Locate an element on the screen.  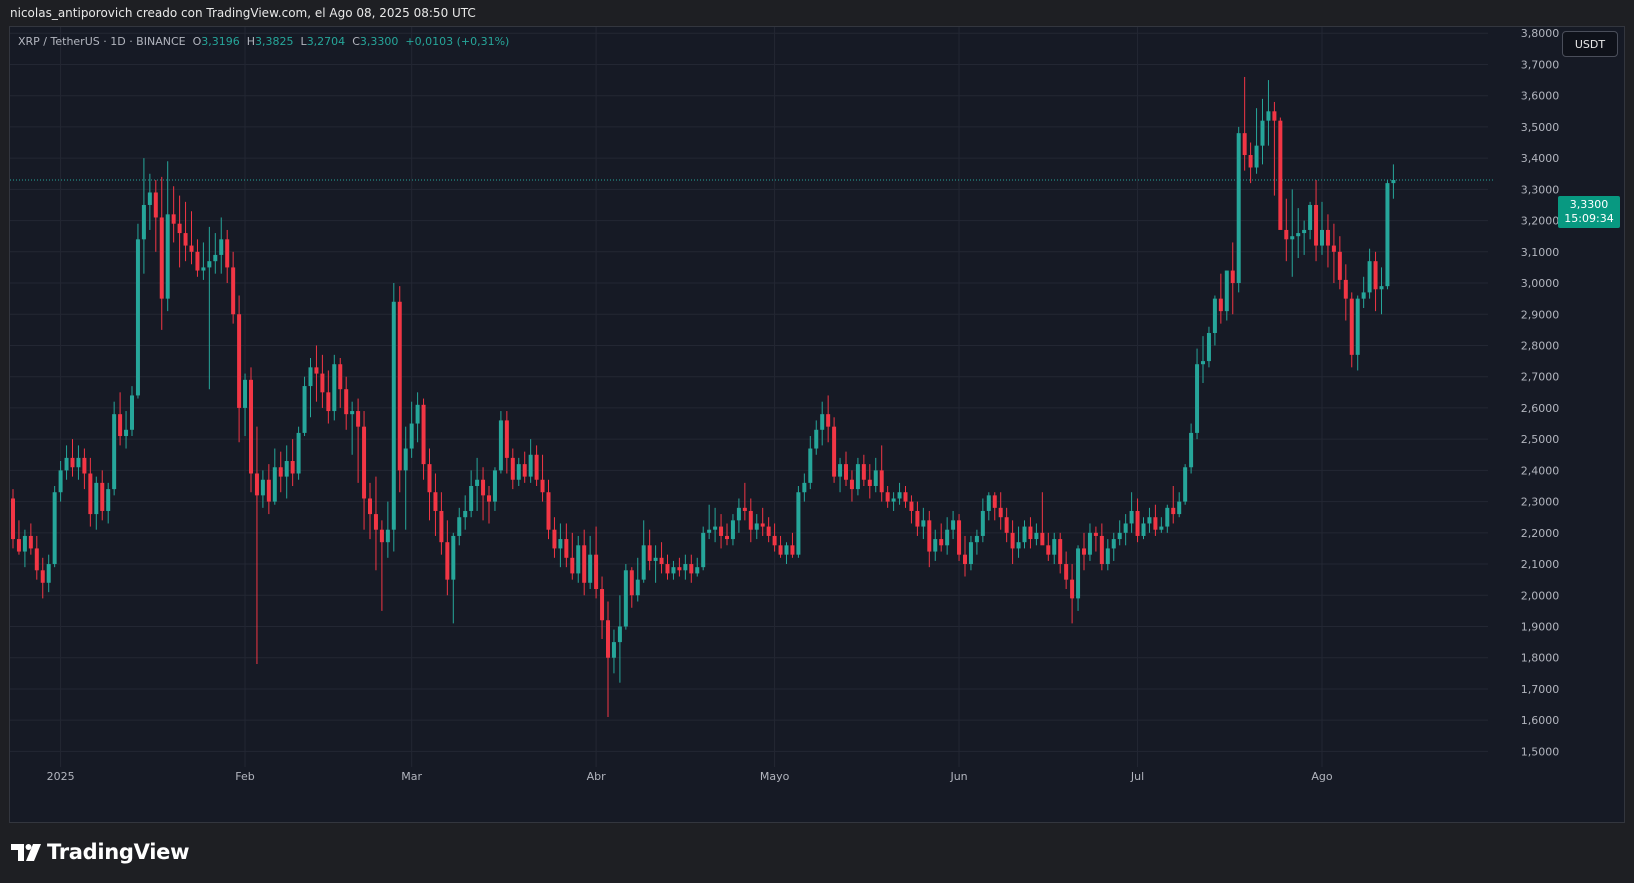
change-value: +0,0103 (+0,31%) is located at coordinates (457, 41).